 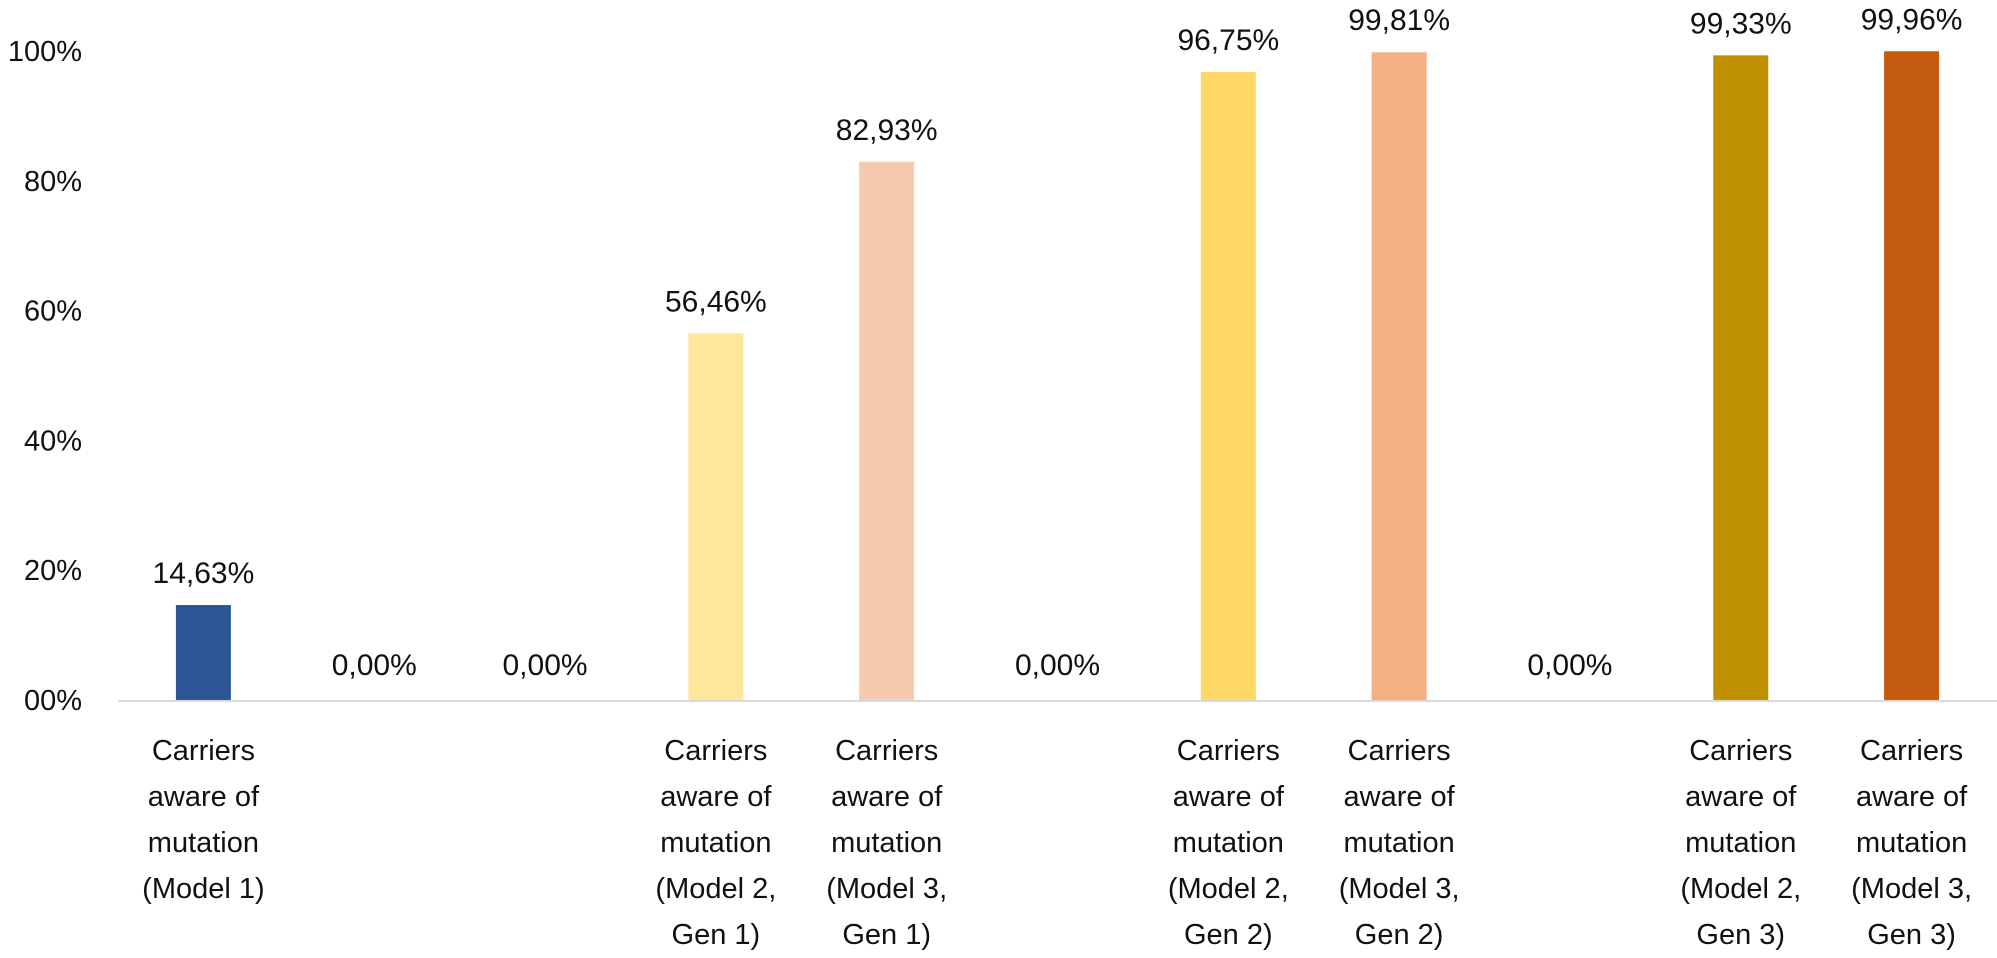 I want to click on data-label: 96,75%, so click(x=1228, y=40).